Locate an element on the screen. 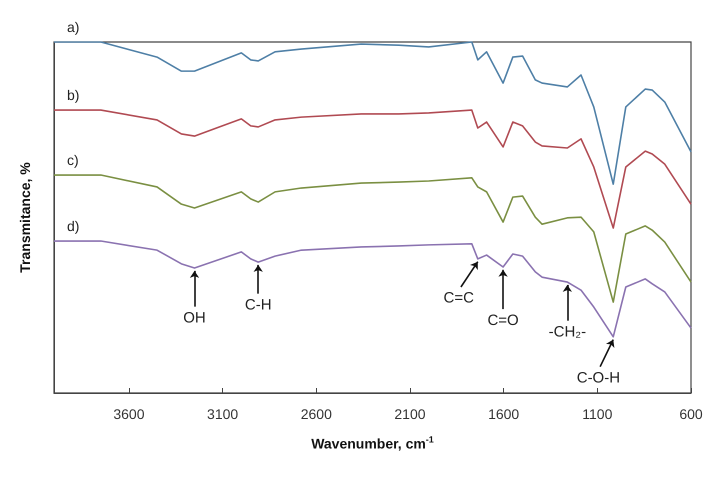 The height and width of the screenshot is (480, 719). x-tick-label: 1600 is located at coordinates (504, 414).